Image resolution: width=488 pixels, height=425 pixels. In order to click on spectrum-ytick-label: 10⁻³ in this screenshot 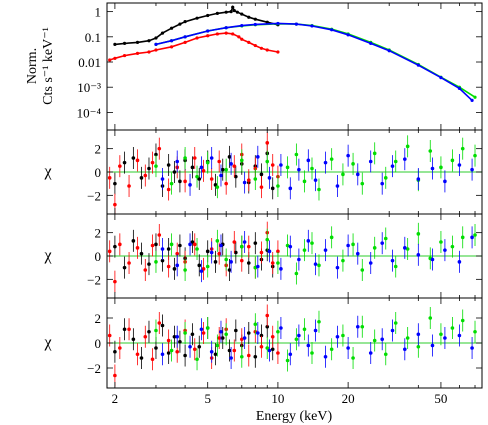, I will do `click(89, 87)`.